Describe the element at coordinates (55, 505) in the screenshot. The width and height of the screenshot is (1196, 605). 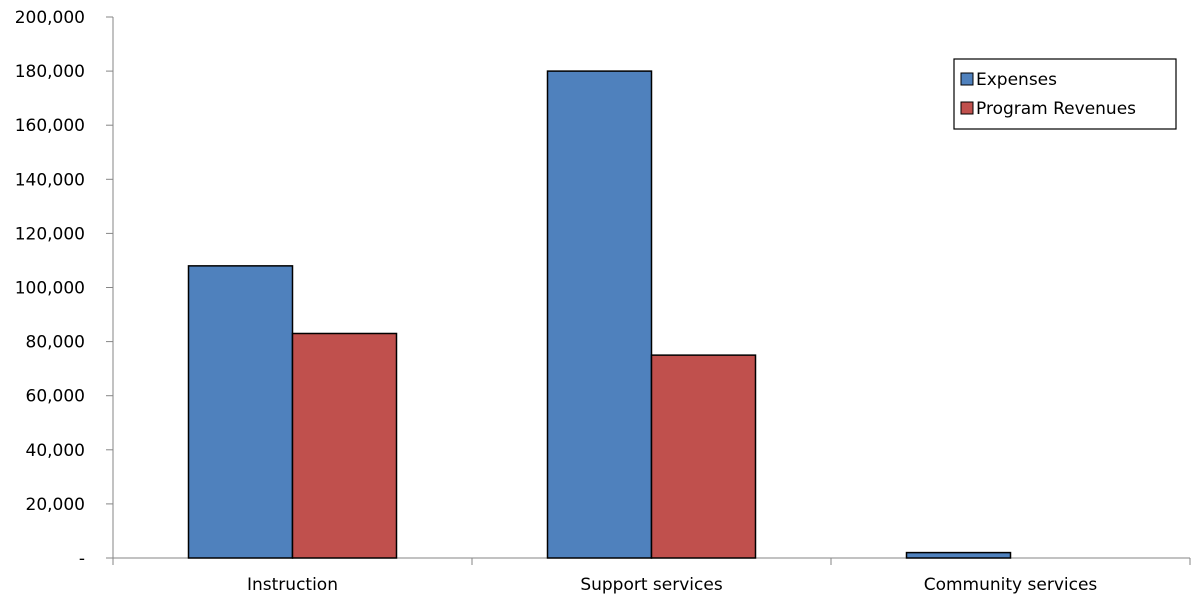
I see `y-tick-label: 20,000` at that location.